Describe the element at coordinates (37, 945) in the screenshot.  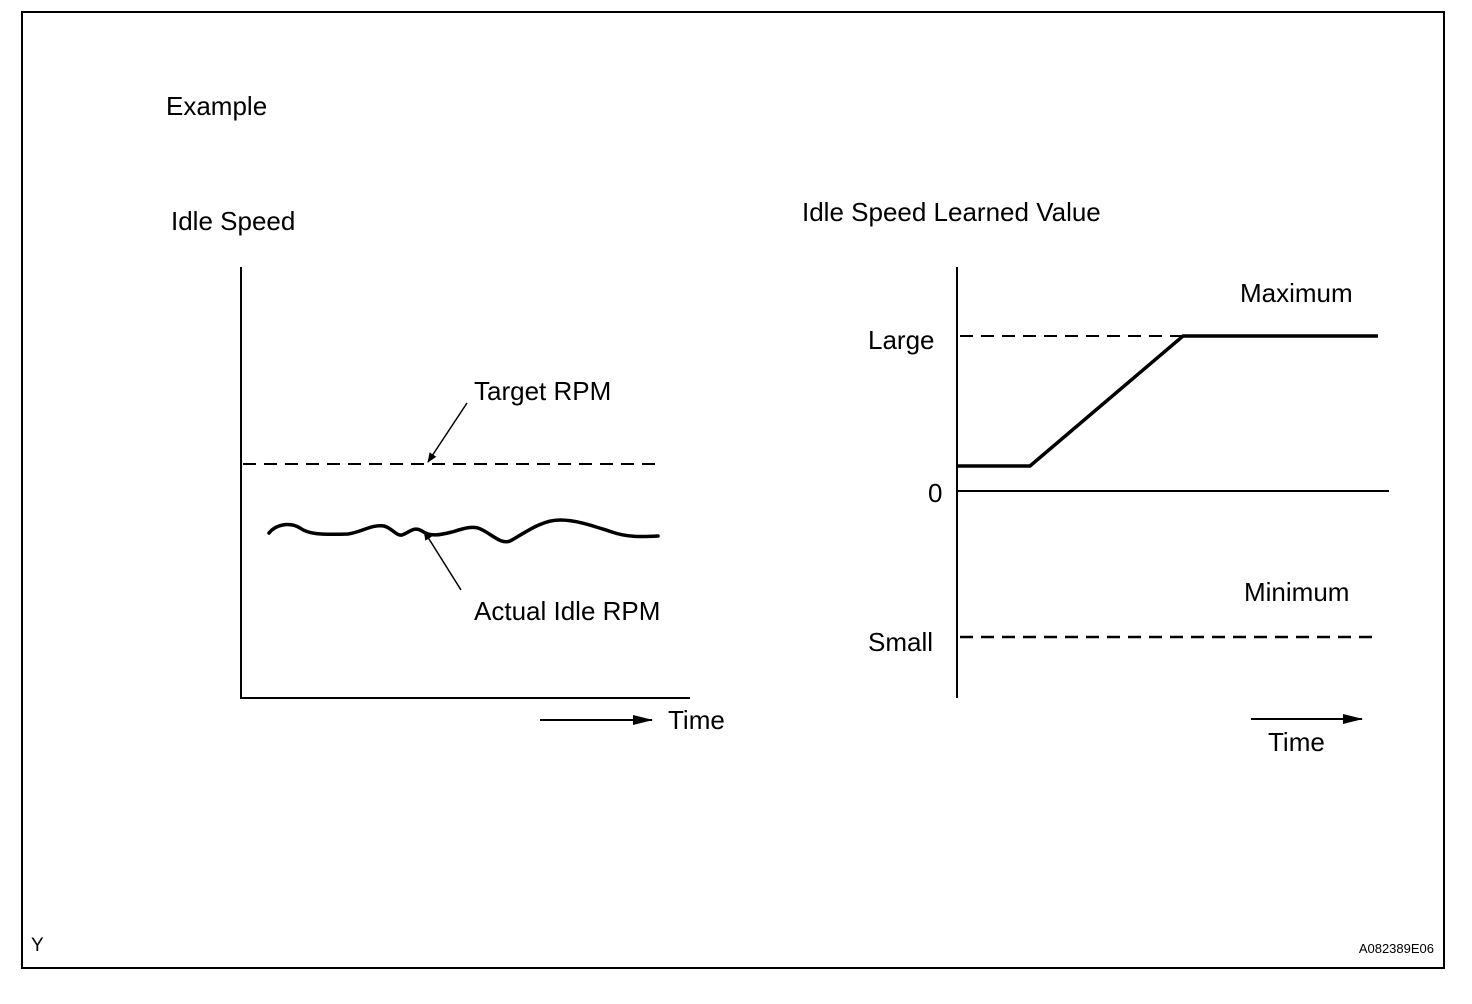
I see `footer-left-code: Y` at that location.